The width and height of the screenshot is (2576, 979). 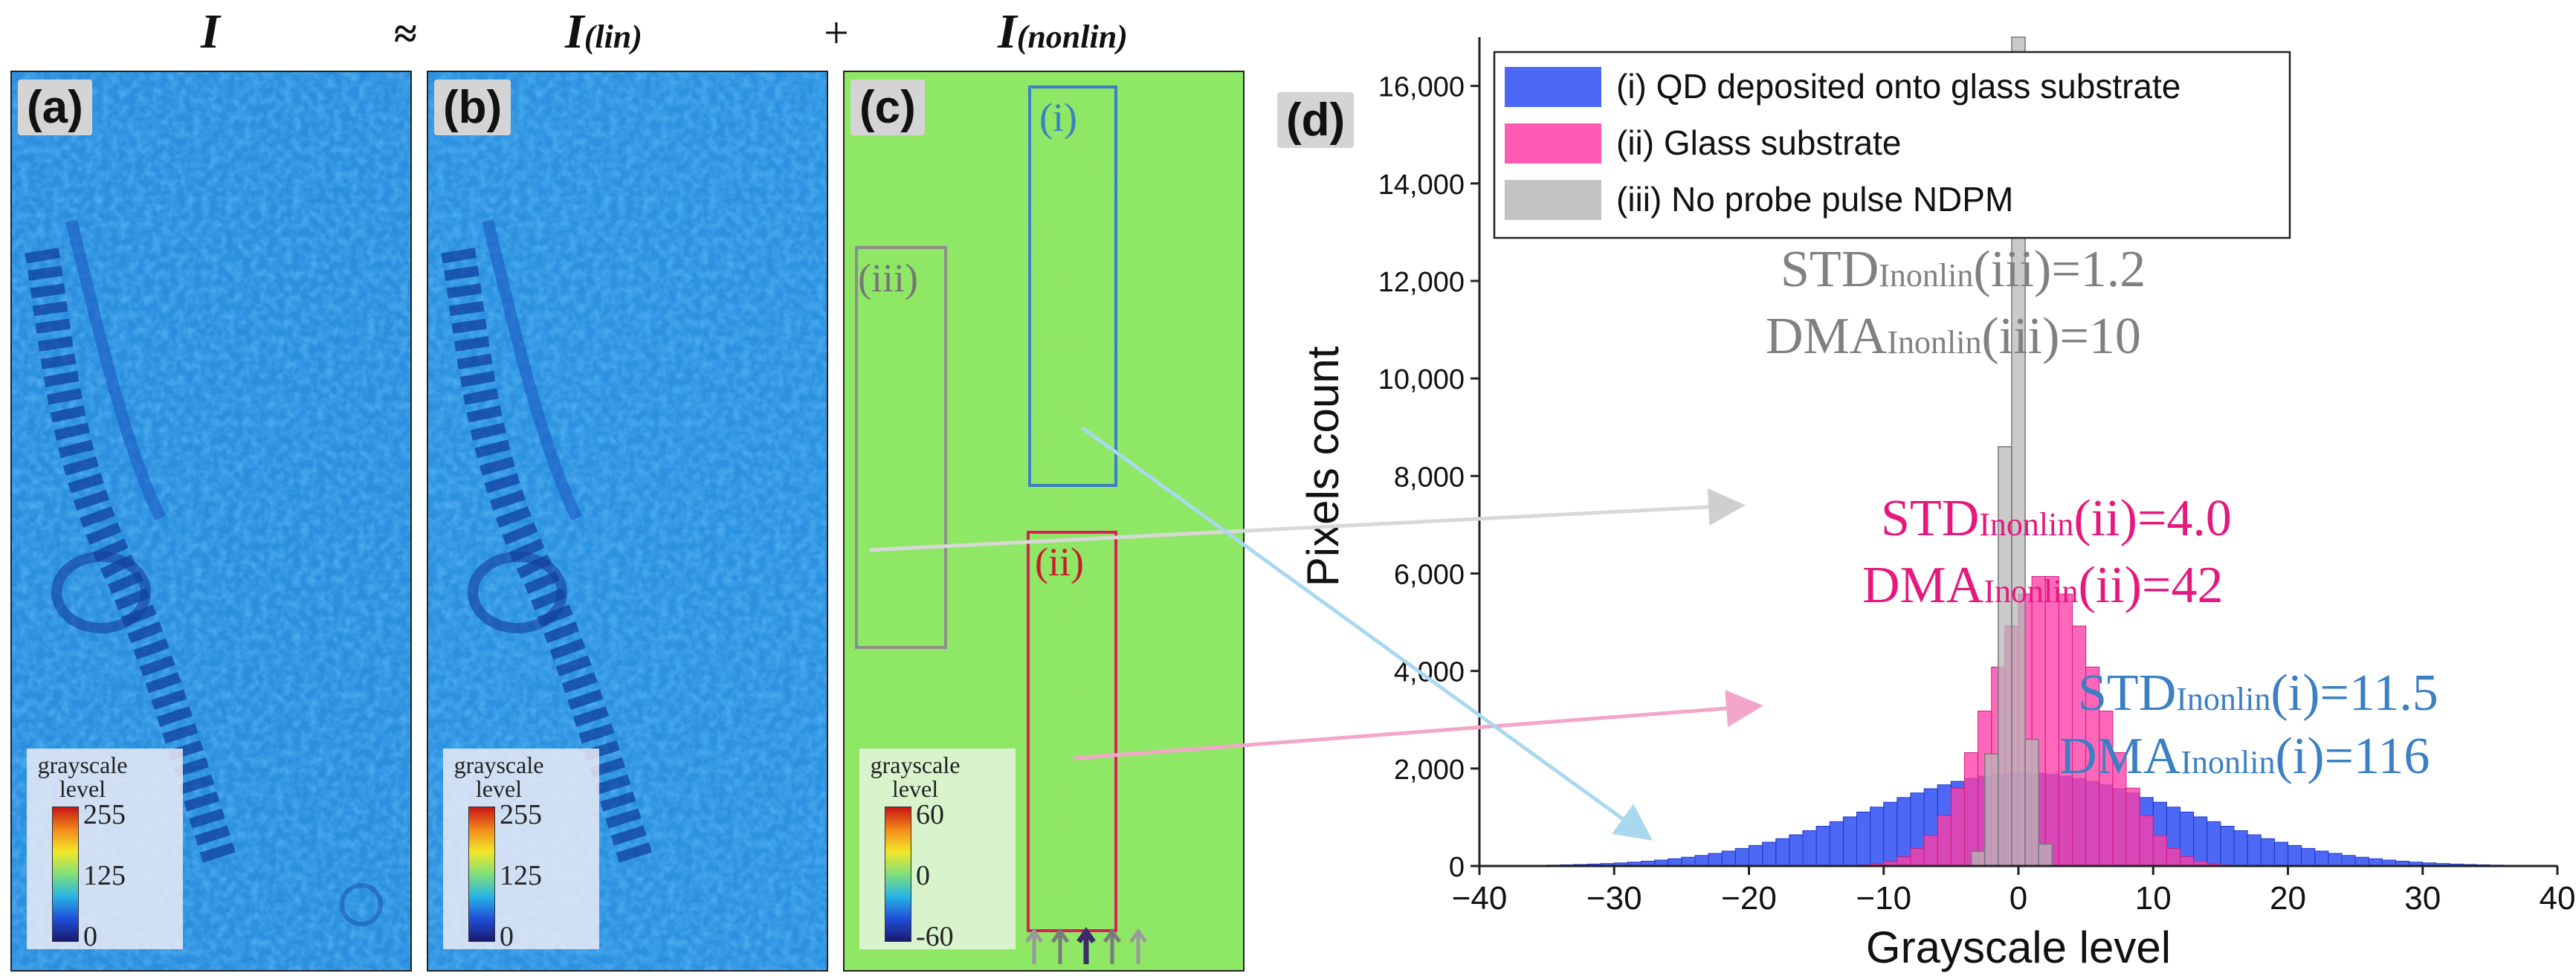 I want to click on x-tick-label: 40, so click(x=2558, y=898).